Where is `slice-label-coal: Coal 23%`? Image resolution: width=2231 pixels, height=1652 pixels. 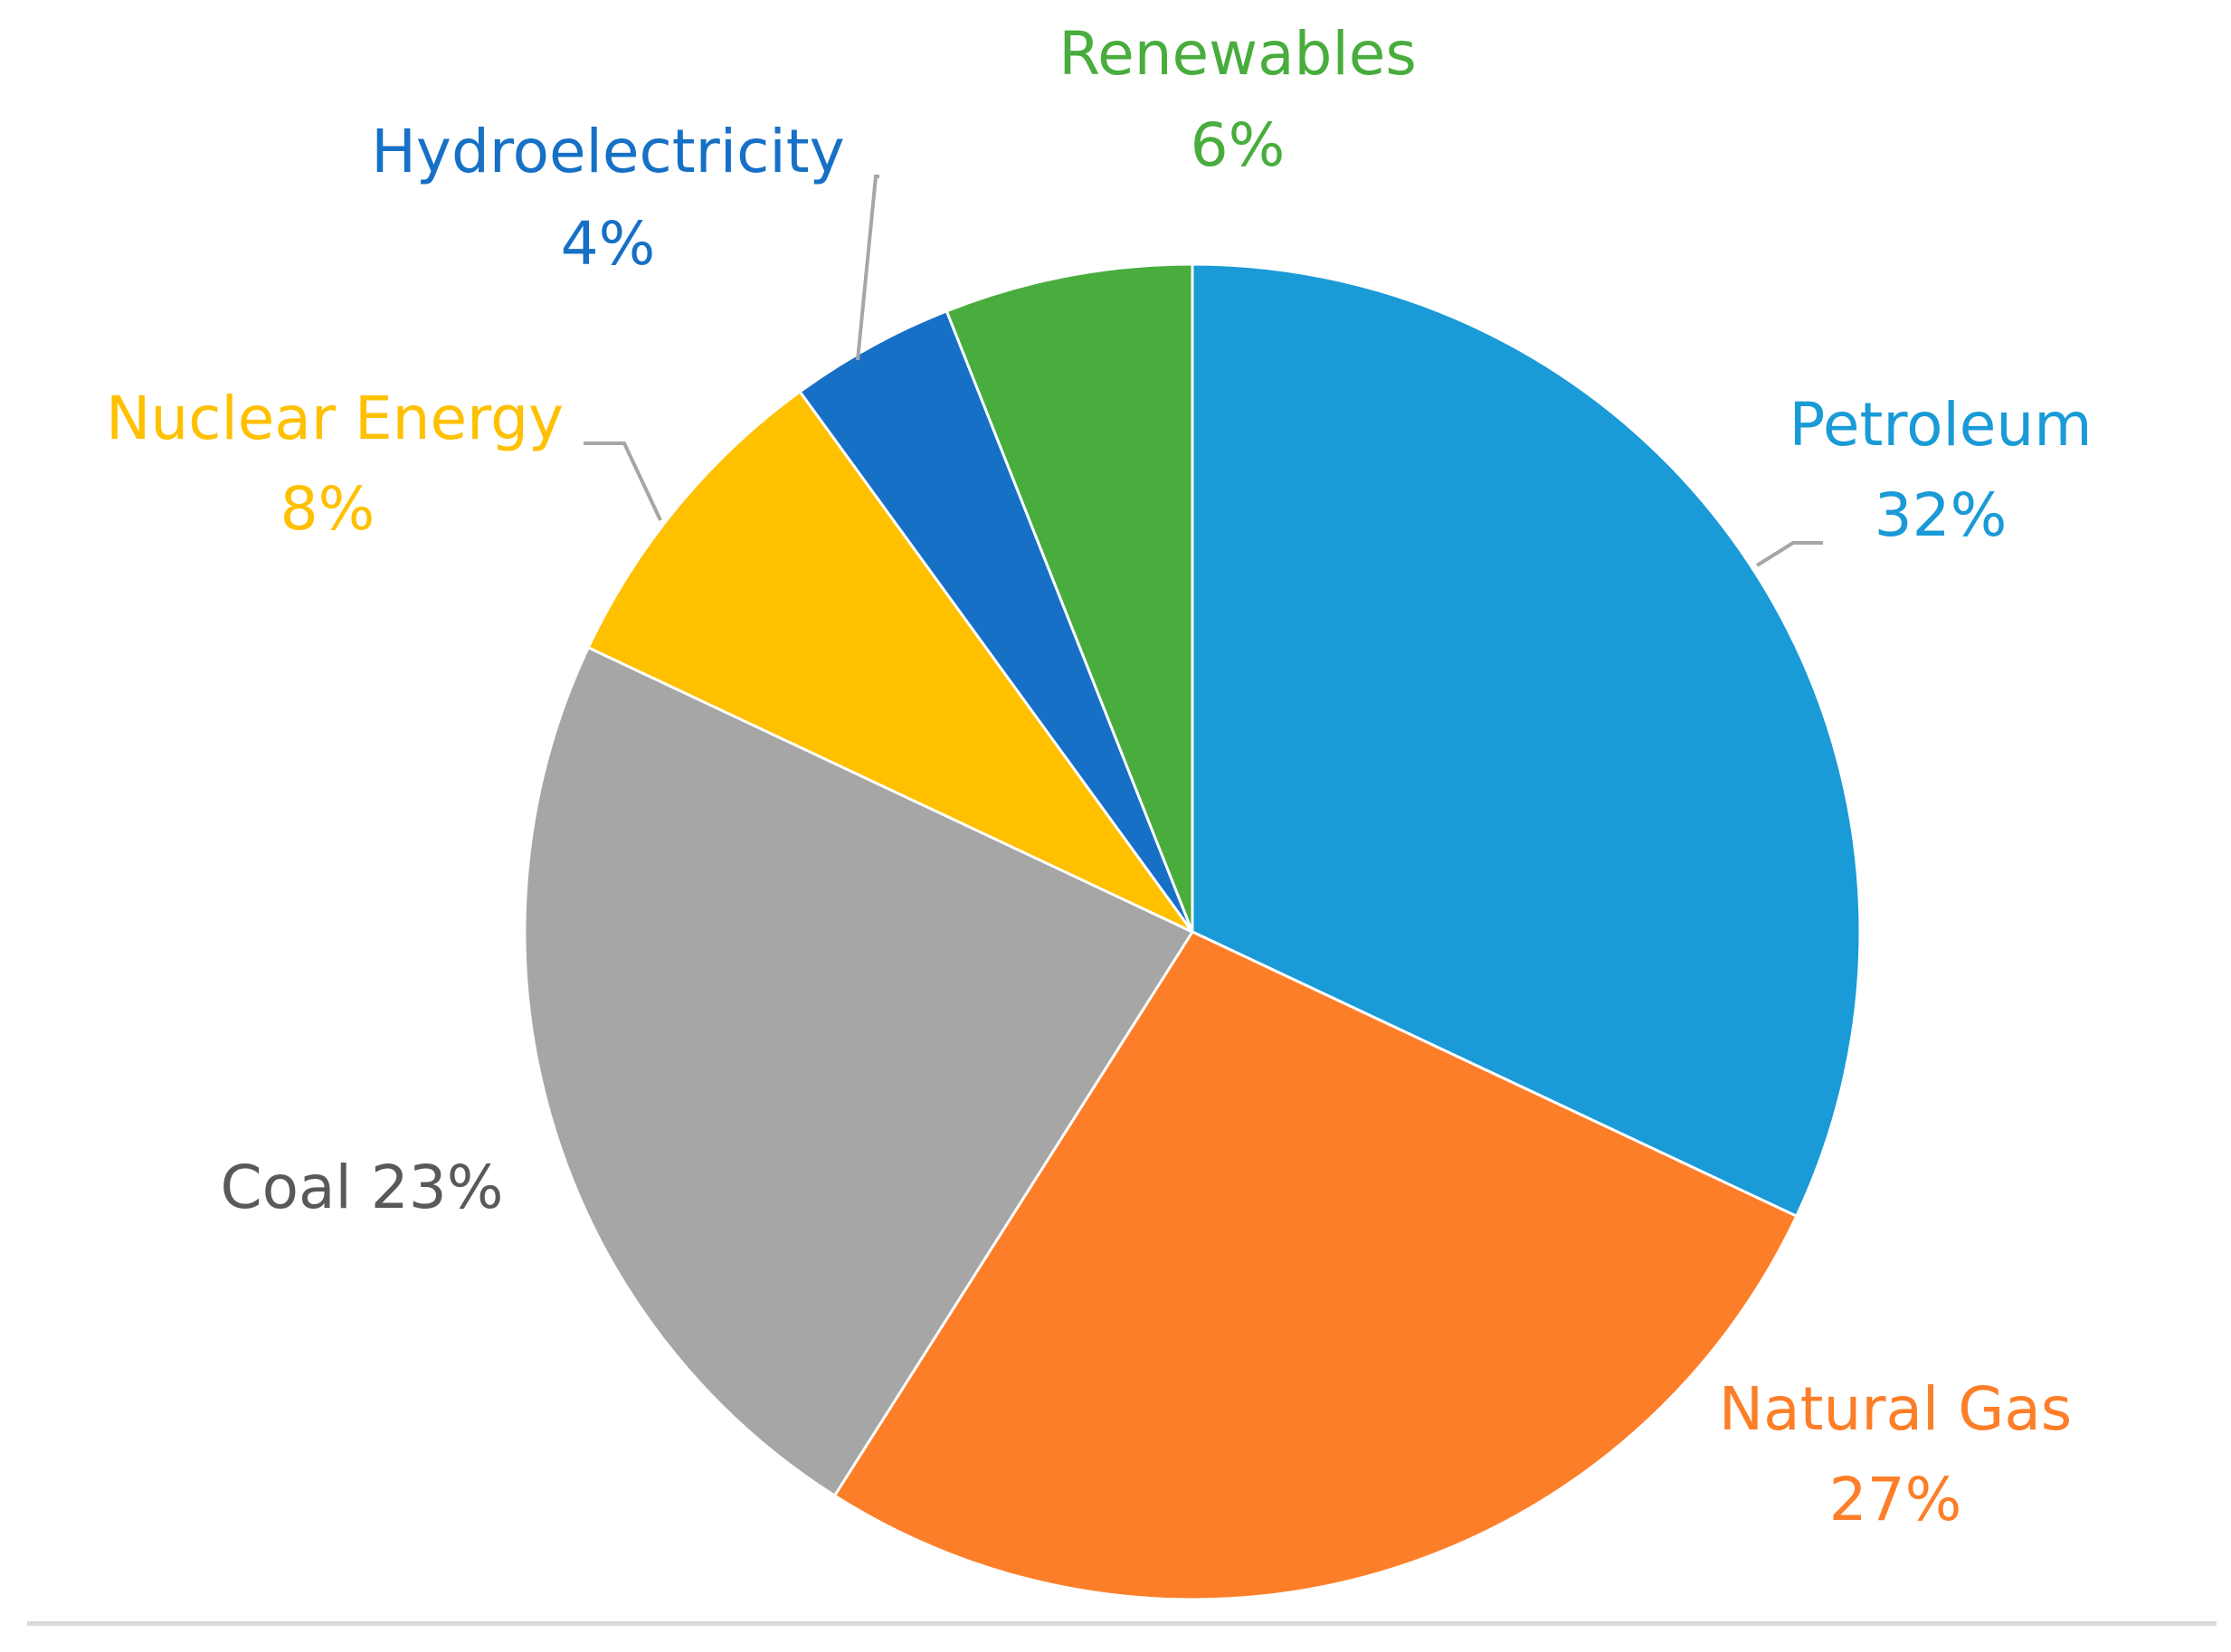
slice-label-coal: Coal 23% is located at coordinates (362, 1187).